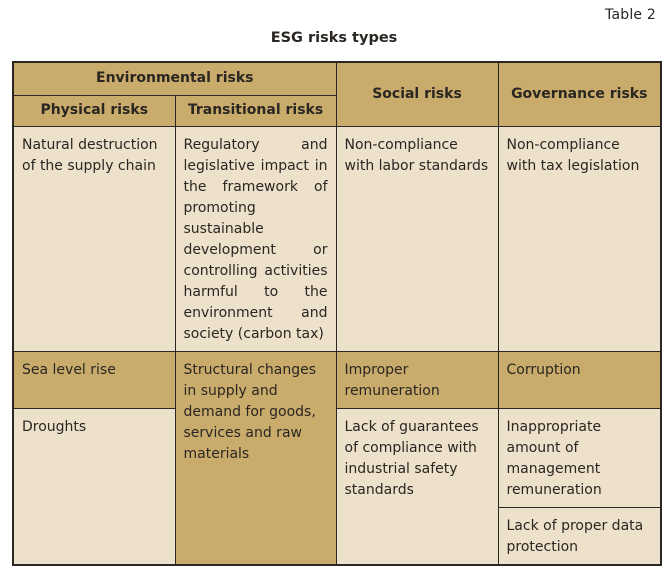 The width and height of the screenshot is (668, 566). What do you see at coordinates (94, 486) in the screenshot?
I see `cell-physical-droughts: Droughts` at bounding box center [94, 486].